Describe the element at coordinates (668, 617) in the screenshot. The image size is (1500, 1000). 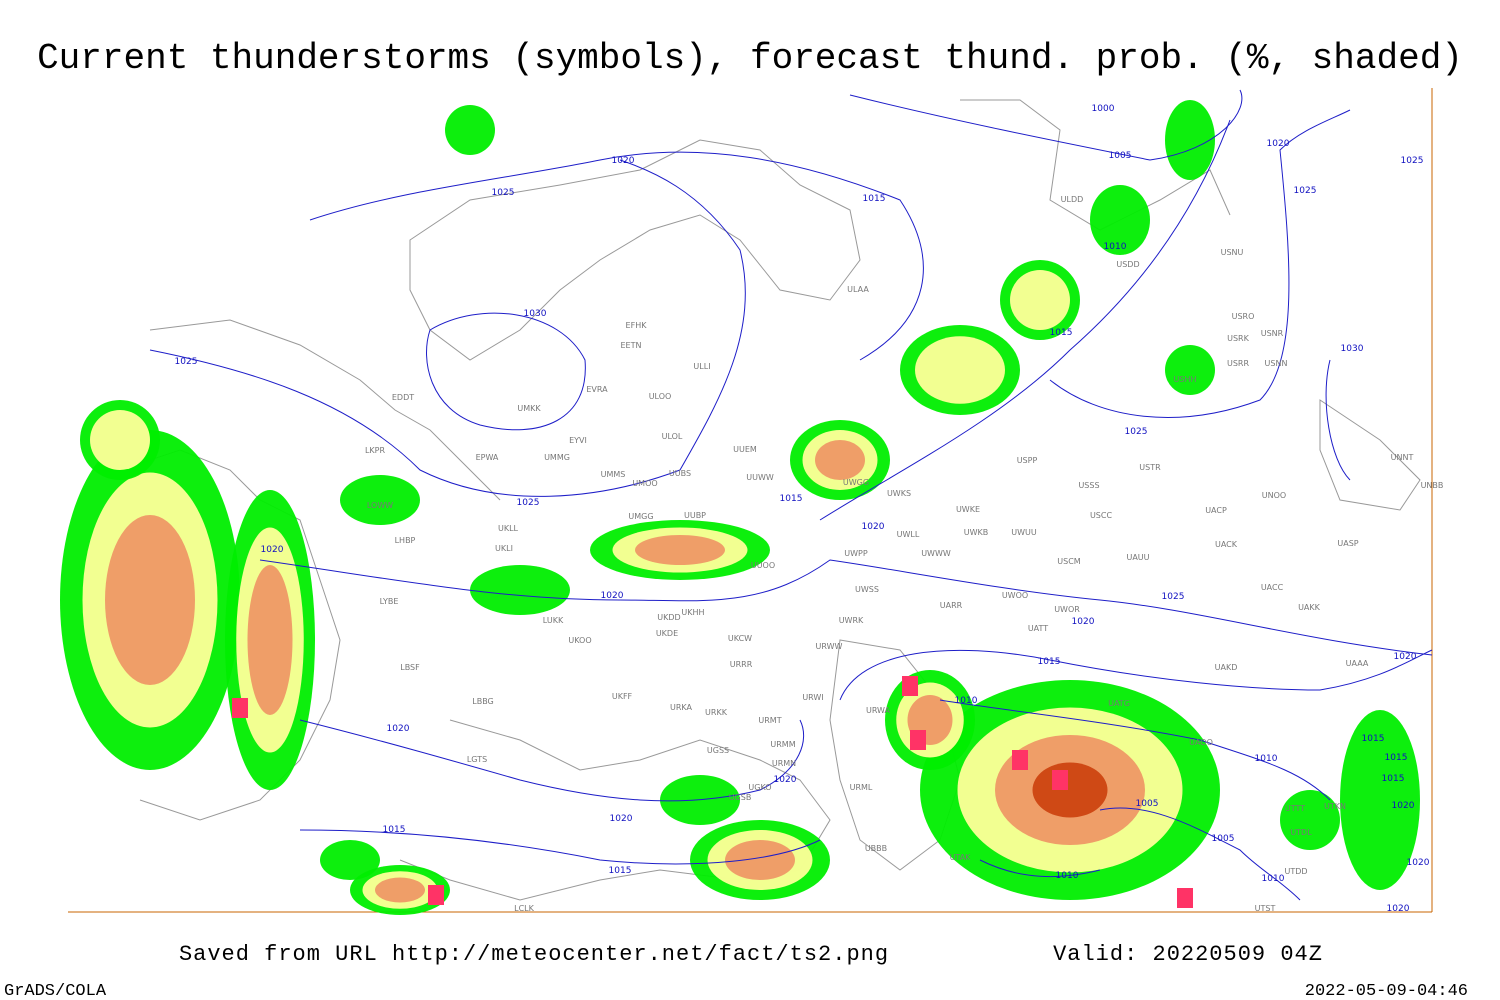
I see `station-label: UKDD` at that location.